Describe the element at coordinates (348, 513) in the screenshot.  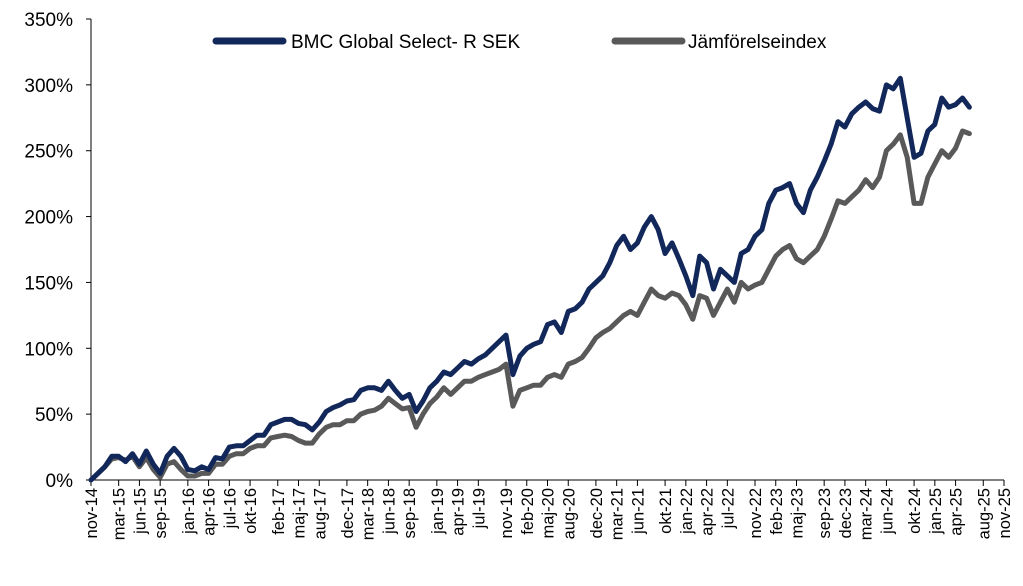
I see `x-tick-label: dec-17` at that location.